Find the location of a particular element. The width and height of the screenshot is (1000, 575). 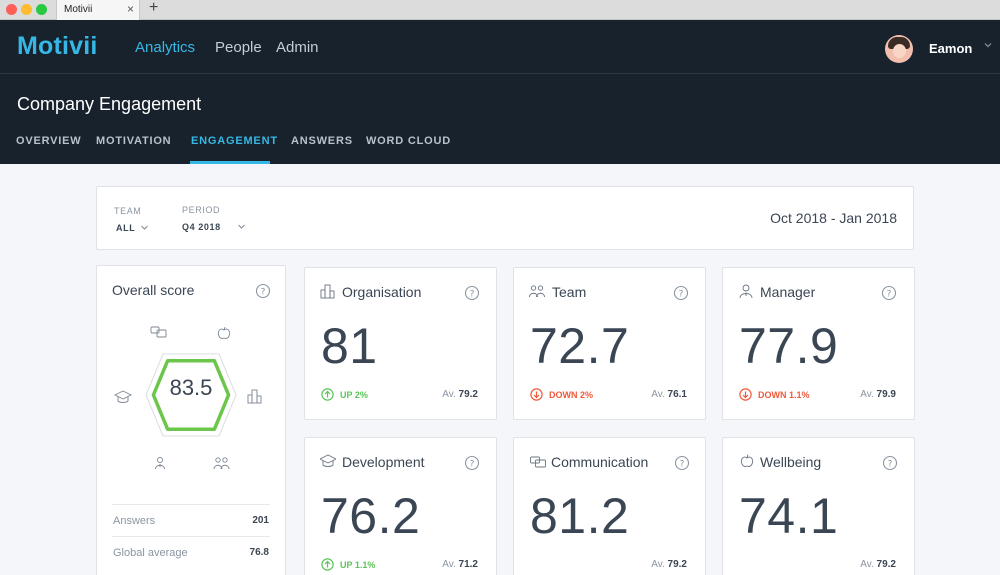

trend-label: DOWN 1.1% is located at coordinates (784, 395).